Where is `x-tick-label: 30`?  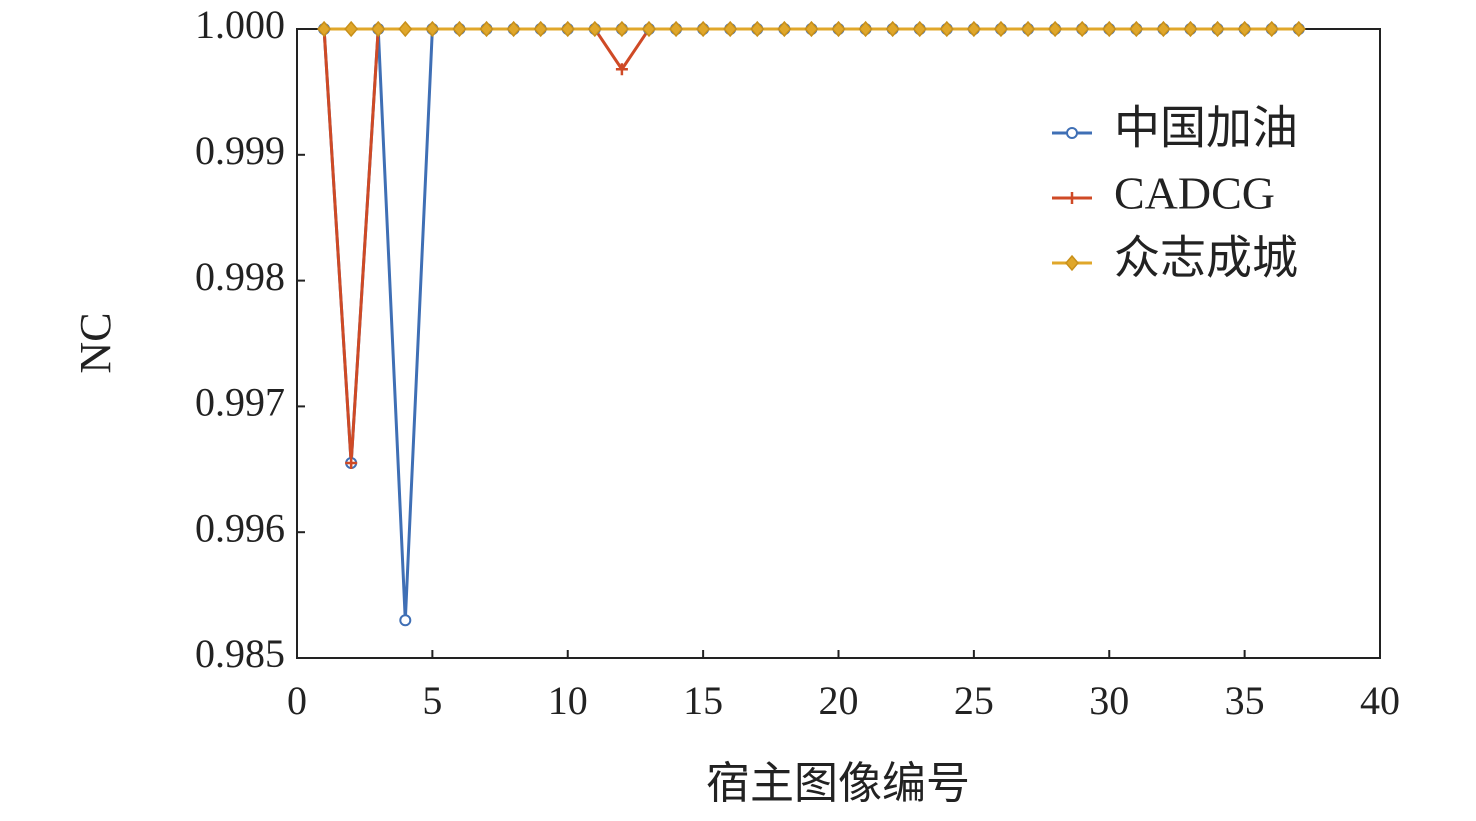 x-tick-label: 30 is located at coordinates (1109, 700).